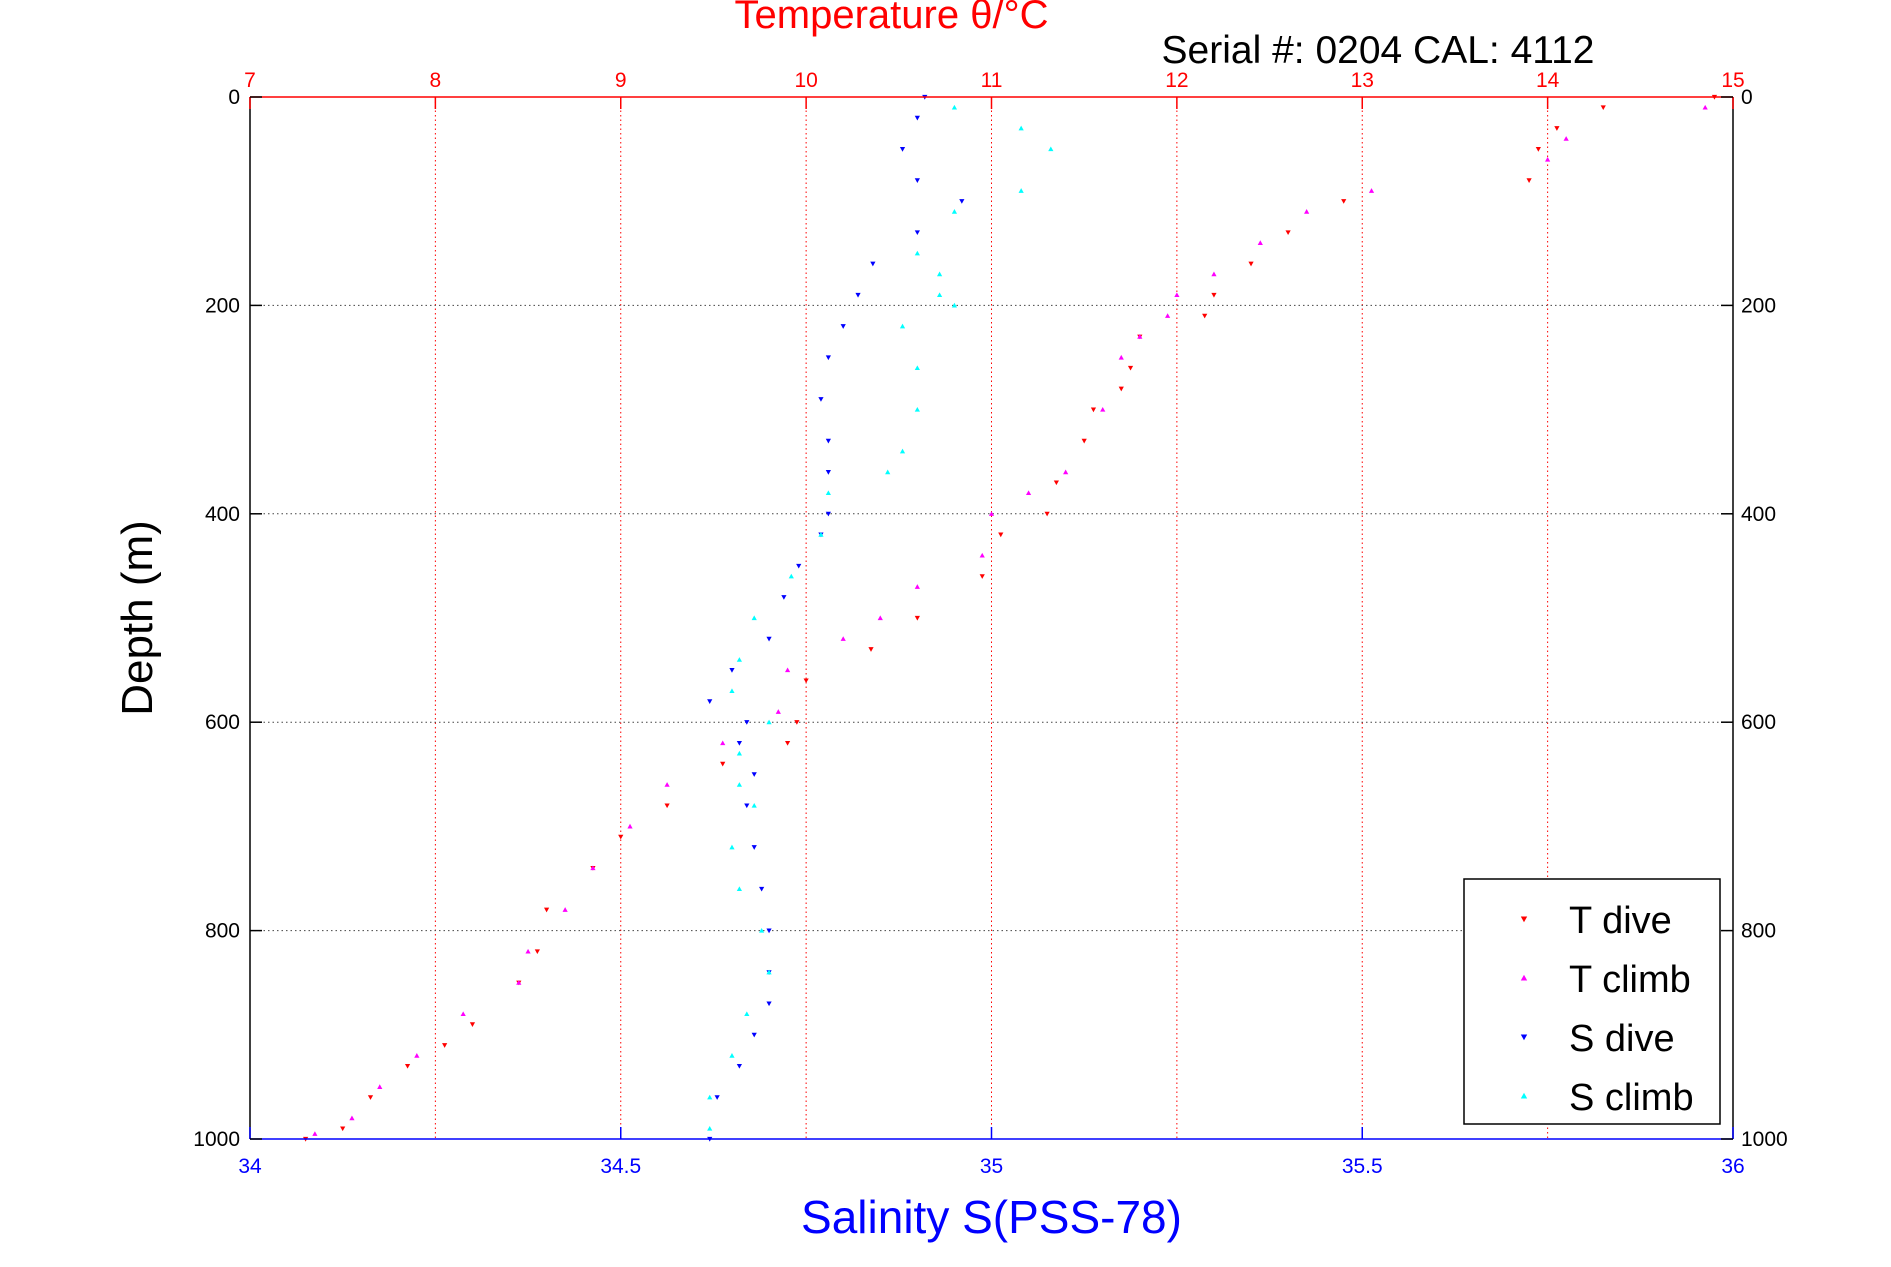 The width and height of the screenshot is (1891, 1267). What do you see at coordinates (250, 80) in the screenshot?
I see `top-tick-label: 7` at bounding box center [250, 80].